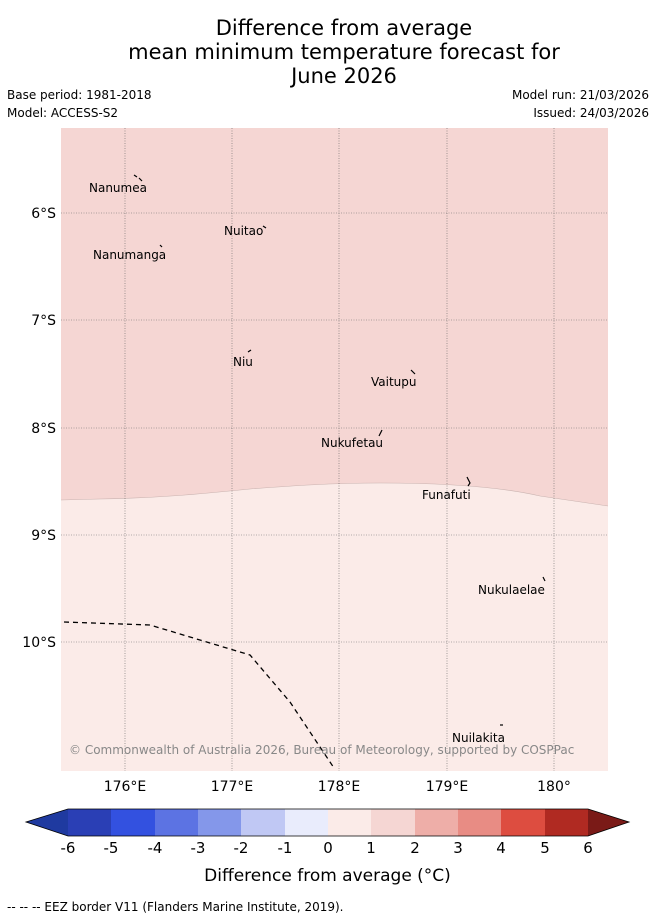 This screenshot has width=655, height=919. Describe the element at coordinates (243, 231) in the screenshot. I see `label-nuitao: Nuitao` at that location.